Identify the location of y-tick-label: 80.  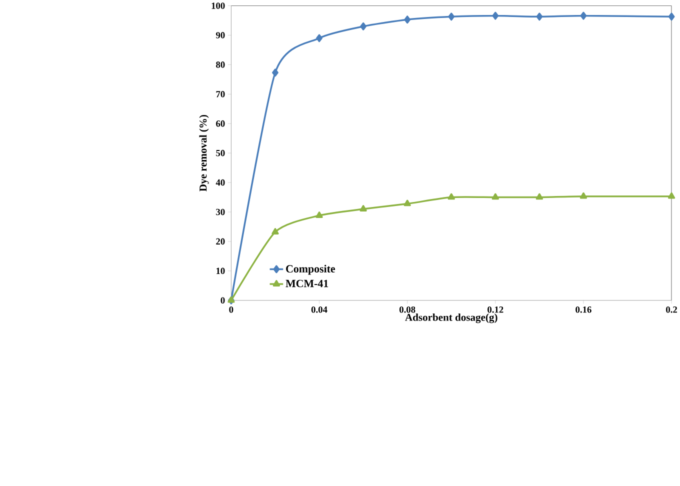
(220, 65).